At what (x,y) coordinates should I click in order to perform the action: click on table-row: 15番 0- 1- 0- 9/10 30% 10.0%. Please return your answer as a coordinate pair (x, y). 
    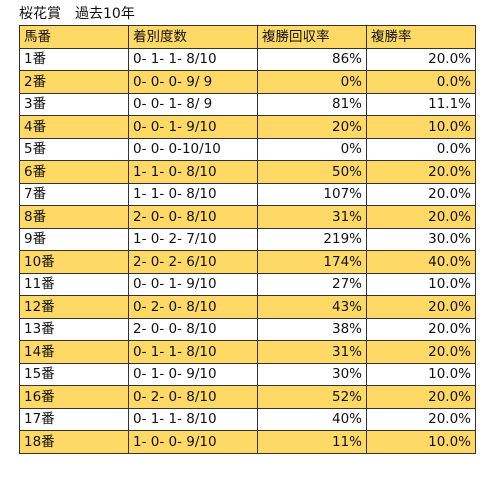
    Looking at the image, I should click on (247, 374).